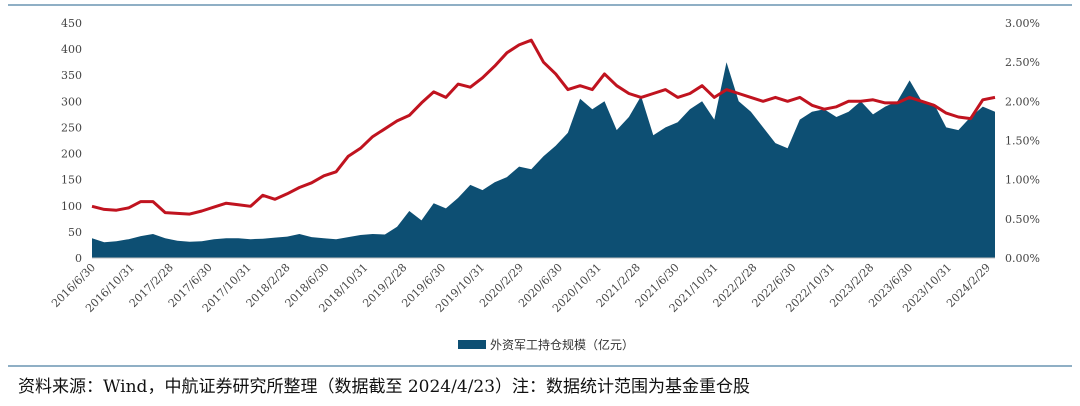 The image size is (1080, 406). Describe the element at coordinates (71, 154) in the screenshot. I see `left-tick-label: 200` at that location.